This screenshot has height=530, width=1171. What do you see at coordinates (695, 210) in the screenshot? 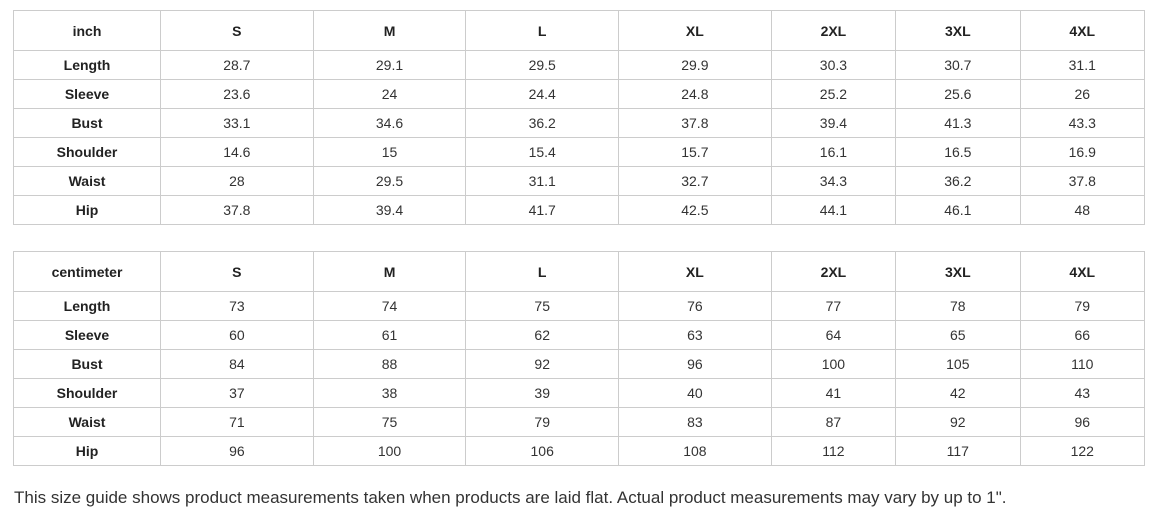
I see `measurement-value: 42.5` at bounding box center [695, 210].